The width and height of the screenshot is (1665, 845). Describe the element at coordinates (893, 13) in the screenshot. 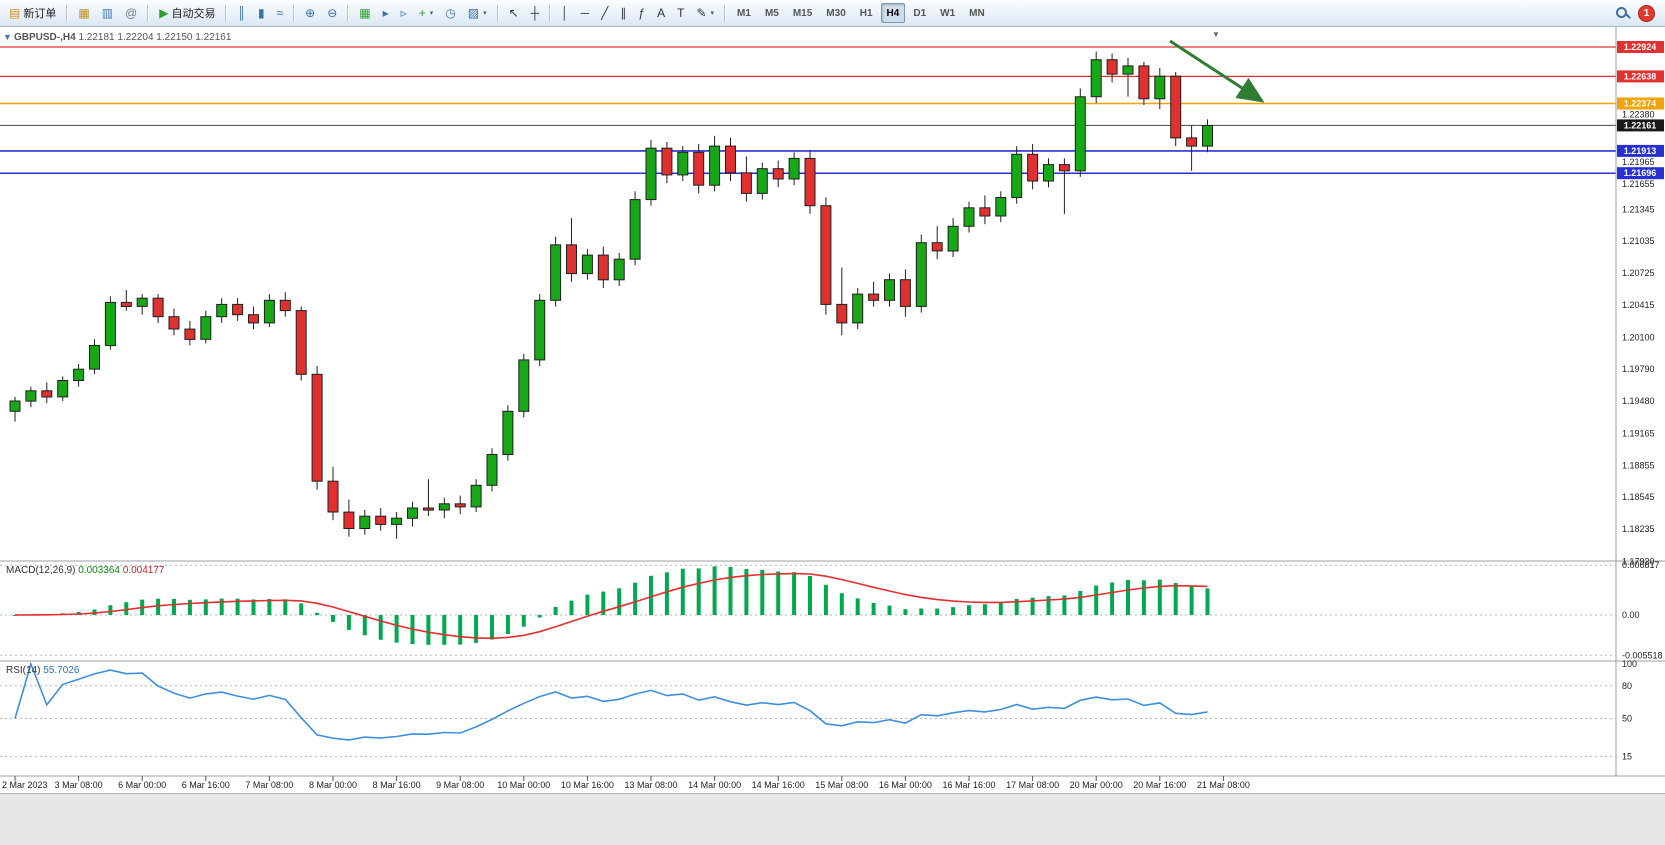

I see `tf-h4: H4` at that location.